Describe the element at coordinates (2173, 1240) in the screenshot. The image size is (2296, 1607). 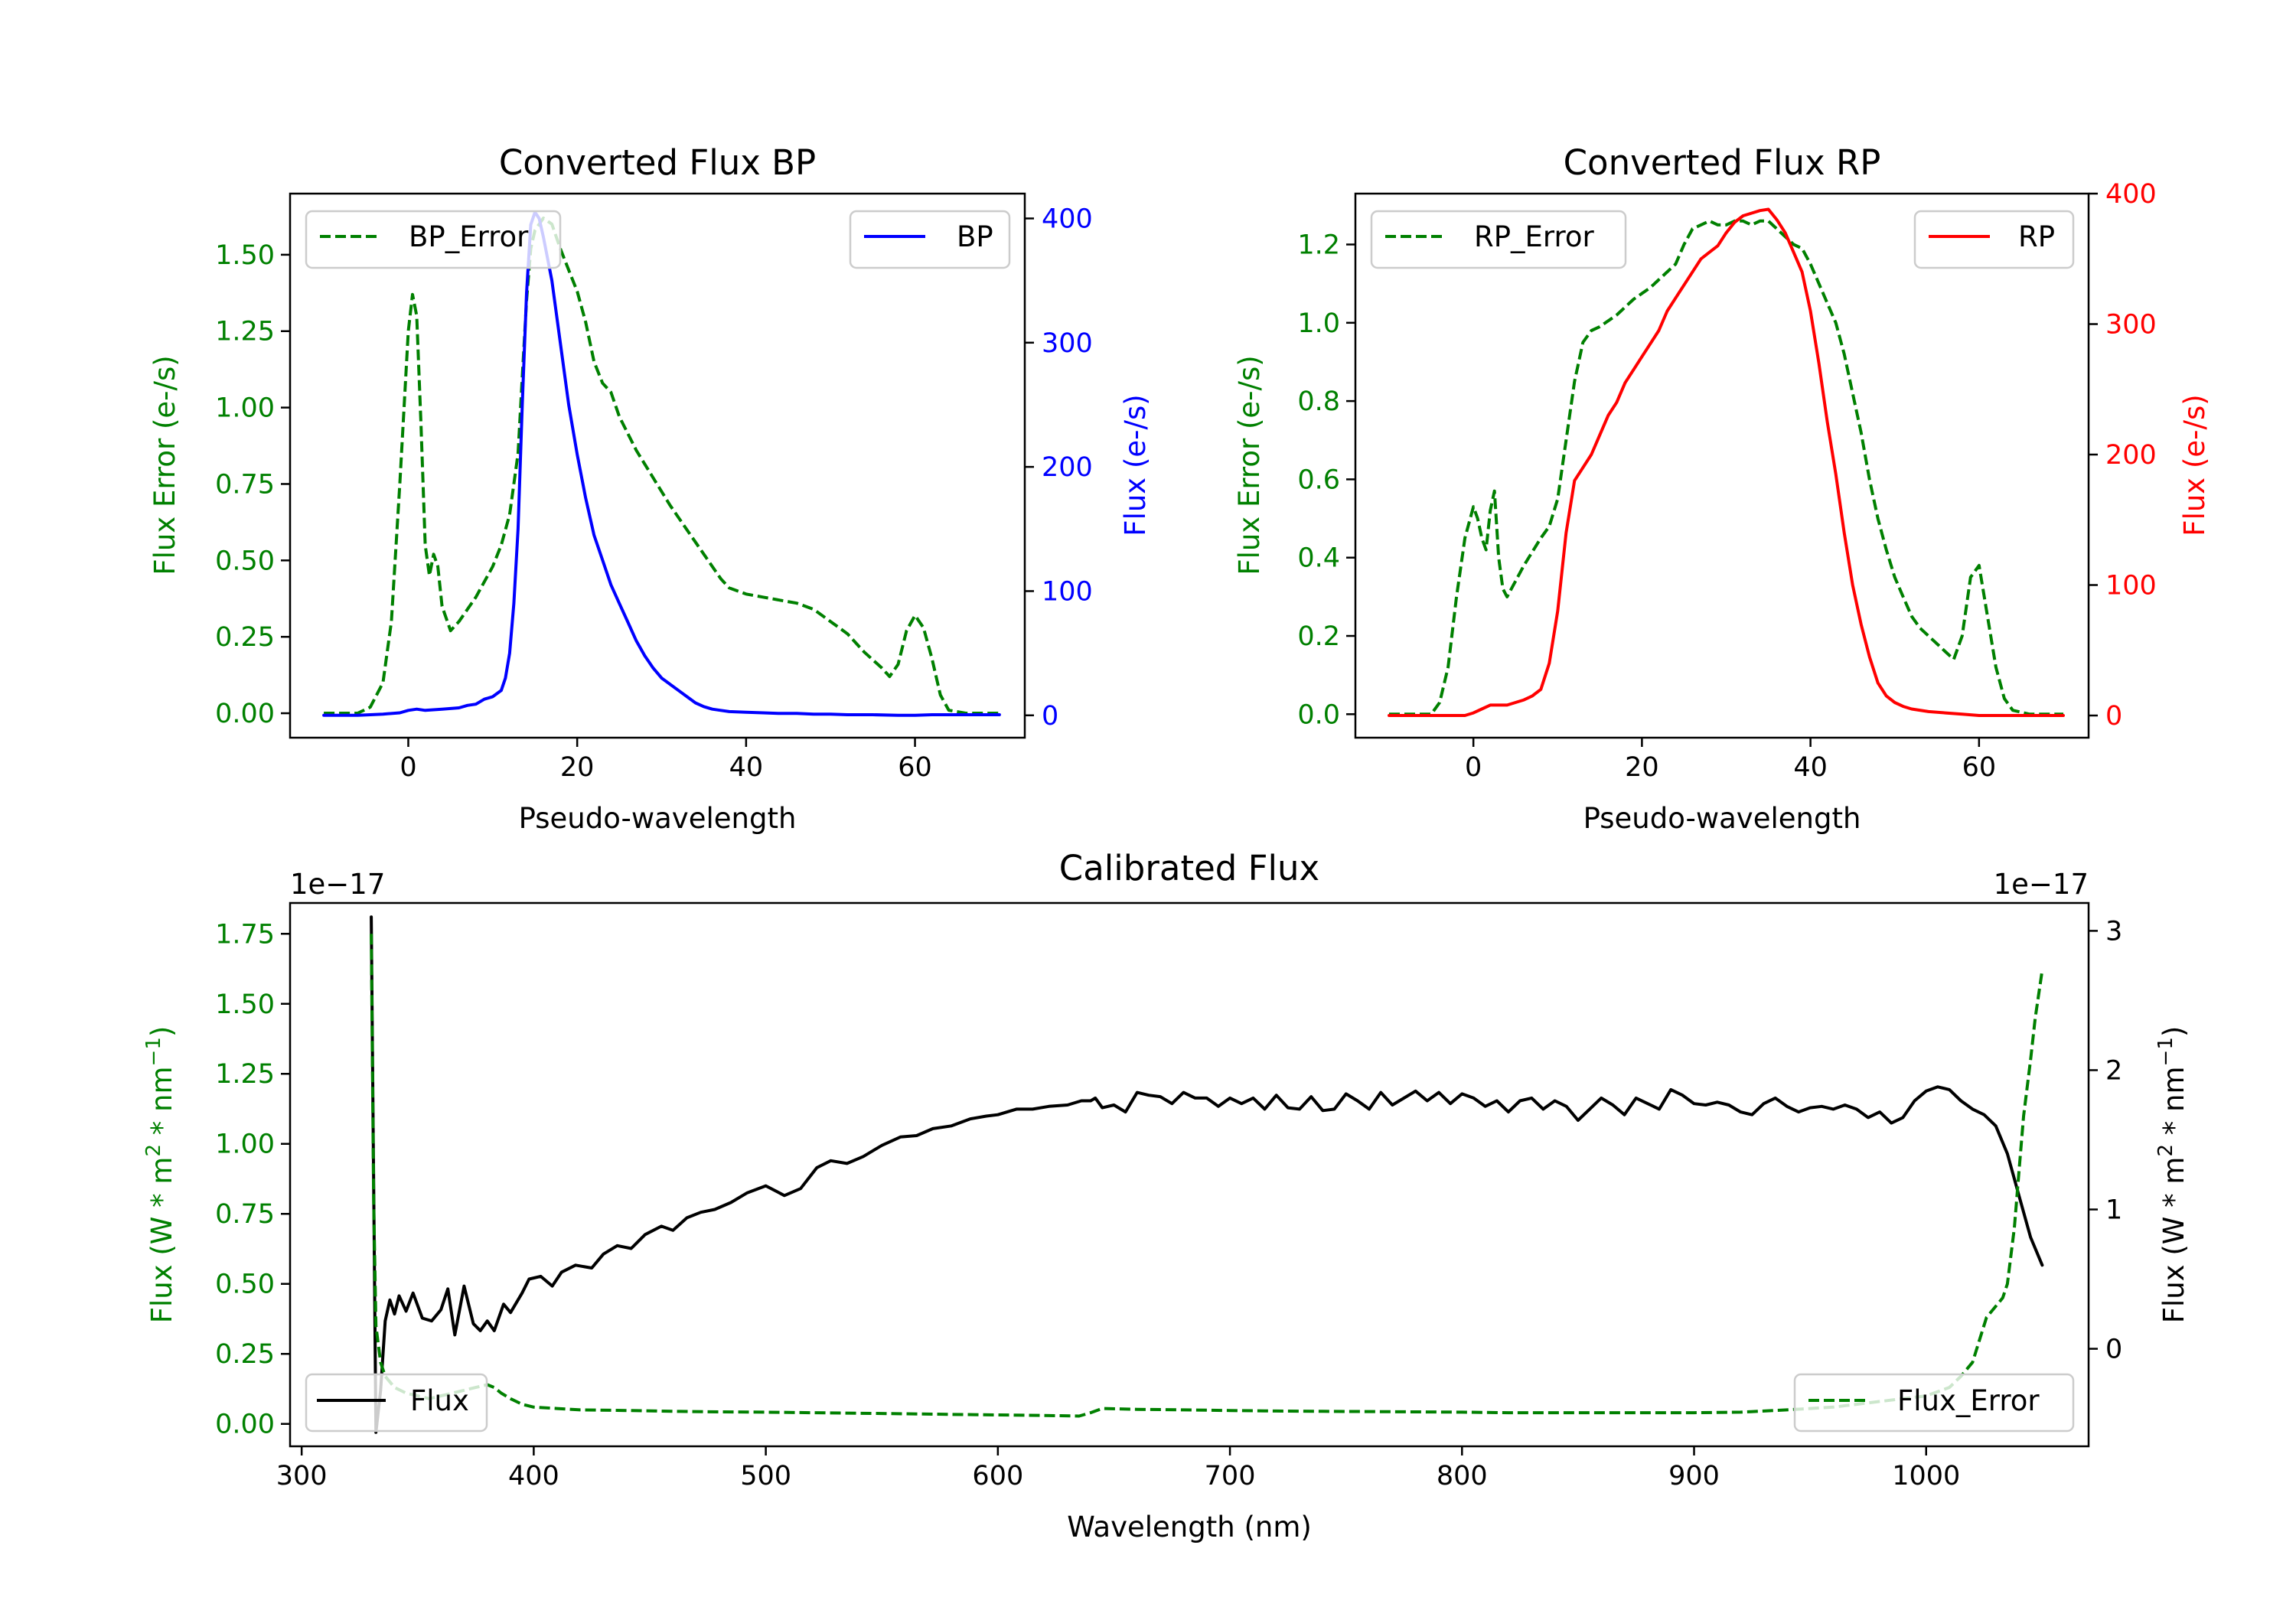
I see `calibrated-right-axis-label-text: Flux (W * m` at that location.